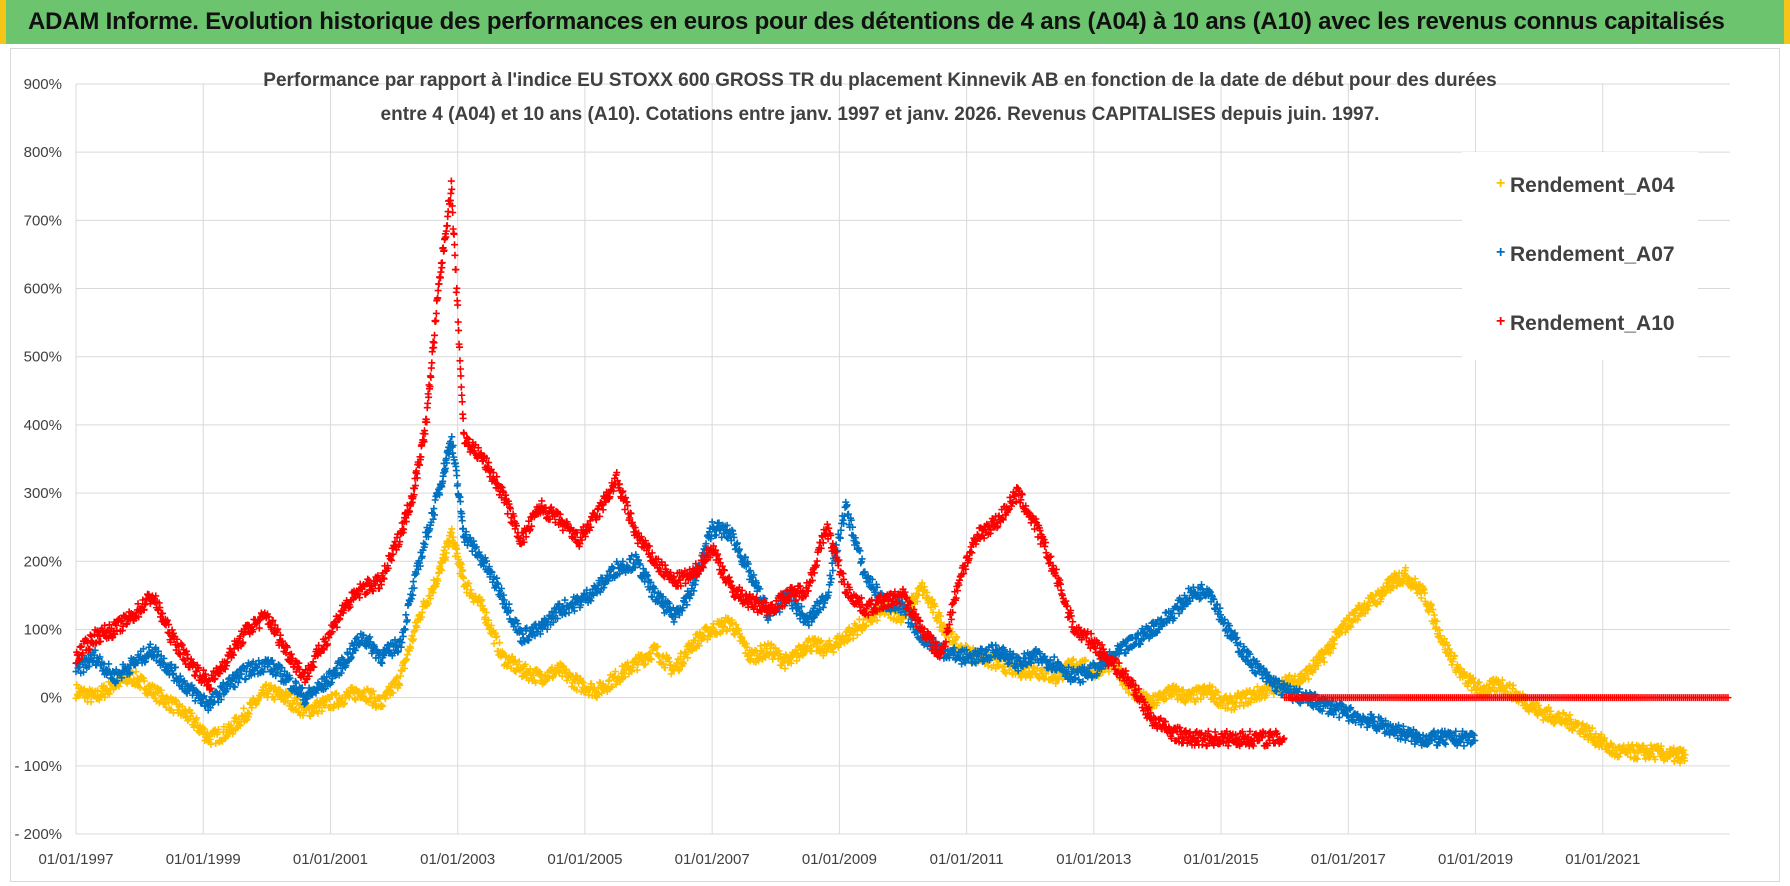 Image resolution: width=1790 pixels, height=886 pixels. I want to click on x-tick-label: 01/01/2007, so click(712, 859).